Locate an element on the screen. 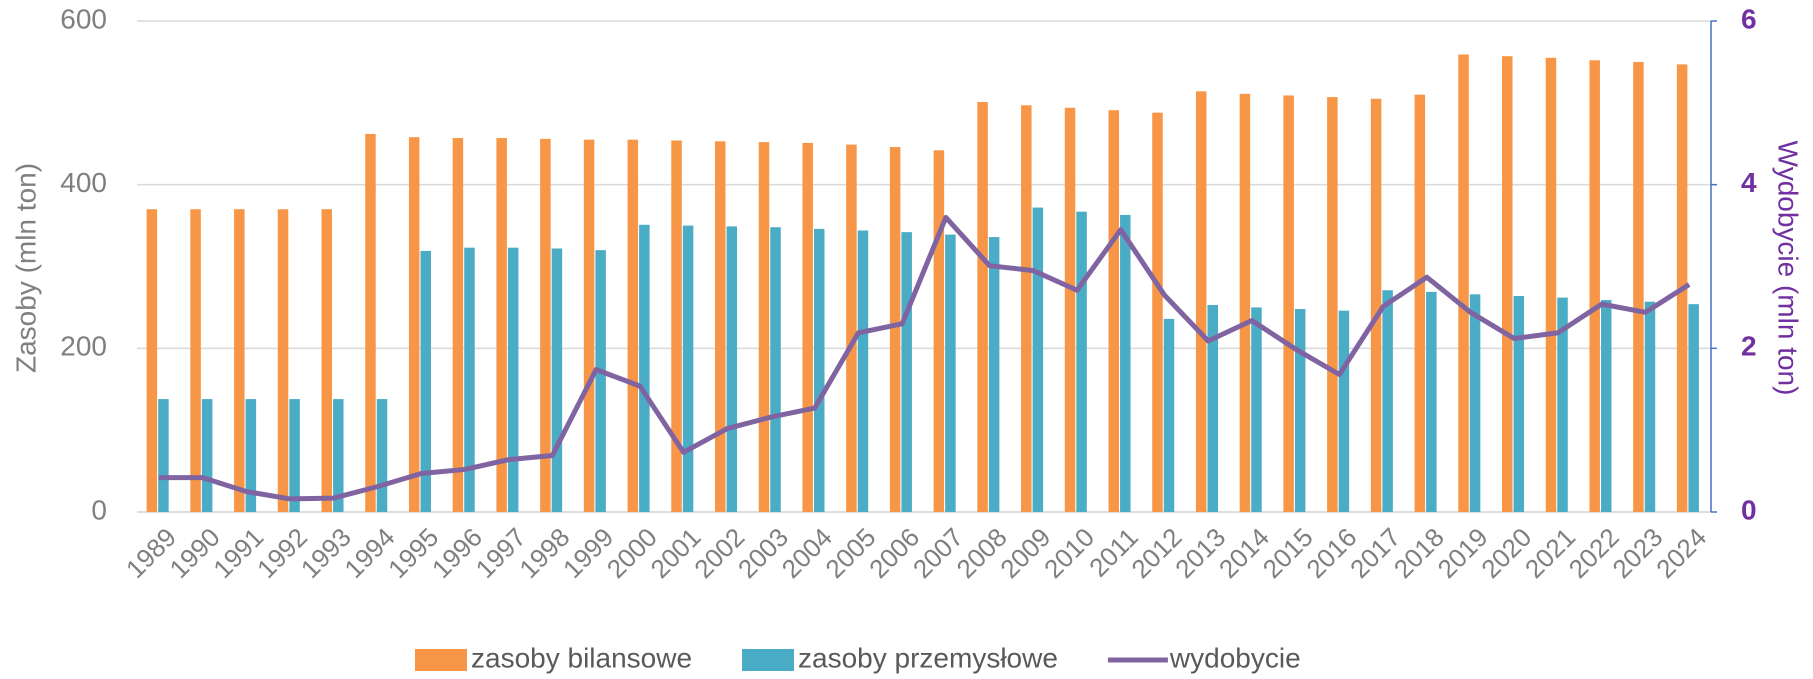 This screenshot has height=679, width=1813. y2-tick-label: 0 is located at coordinates (1749, 509).